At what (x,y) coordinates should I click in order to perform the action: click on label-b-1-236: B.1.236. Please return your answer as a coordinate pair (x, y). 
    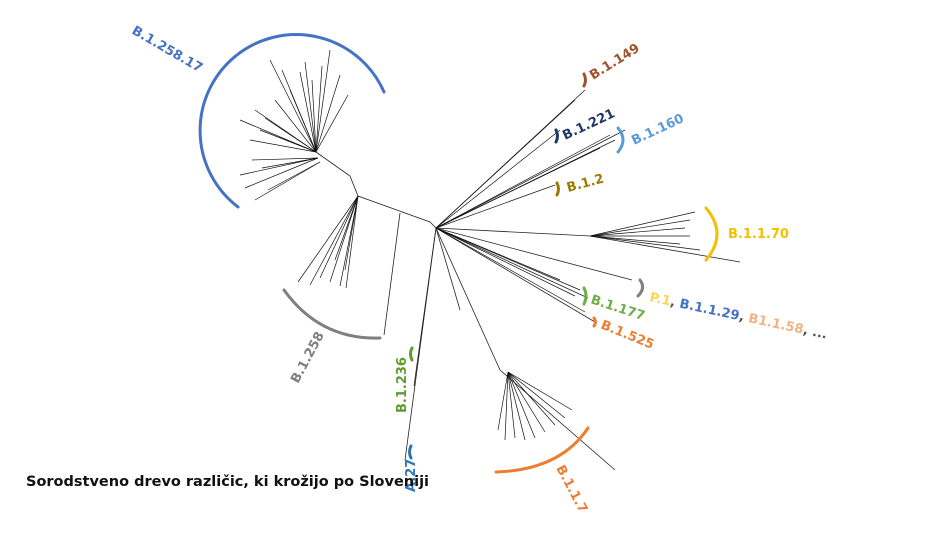
    Looking at the image, I should click on (402, 385).